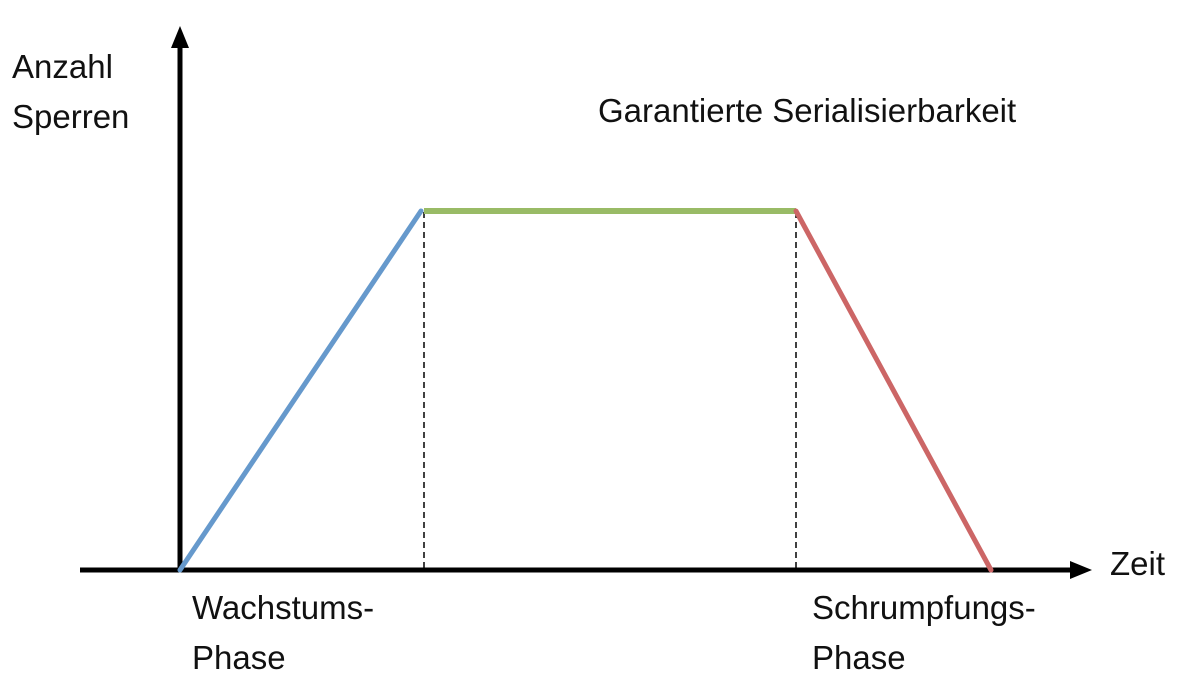 The height and width of the screenshot is (683, 1188). I want to click on growth-phase-line, so click(300, 390).